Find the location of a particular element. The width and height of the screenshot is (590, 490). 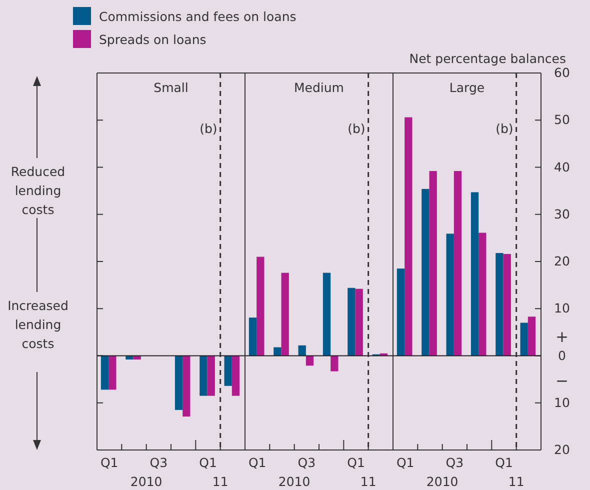

text: Small is located at coordinates (171, 87).